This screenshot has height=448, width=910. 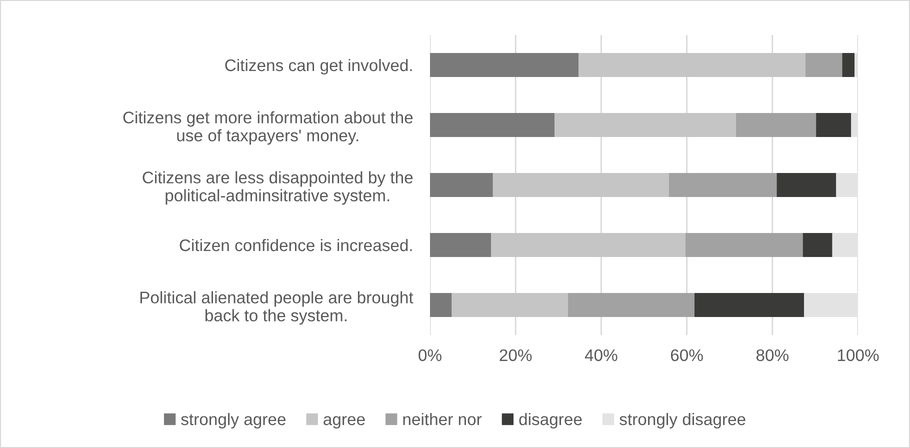 I want to click on x-tick-label: 80%, so click(x=772, y=355).